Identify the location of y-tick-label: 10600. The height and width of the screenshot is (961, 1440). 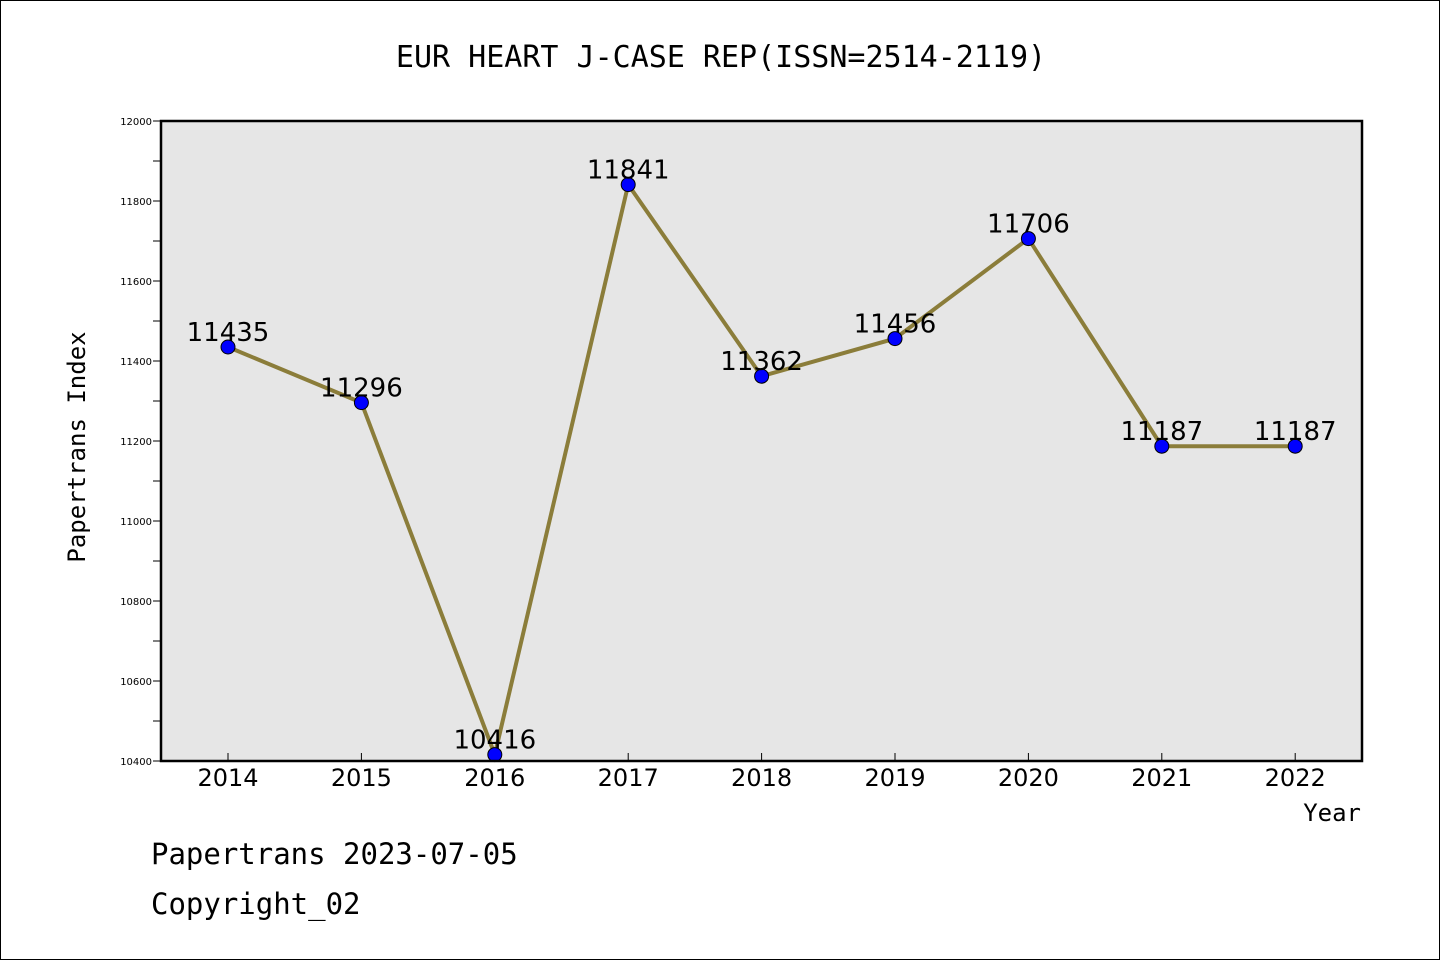
(136, 682).